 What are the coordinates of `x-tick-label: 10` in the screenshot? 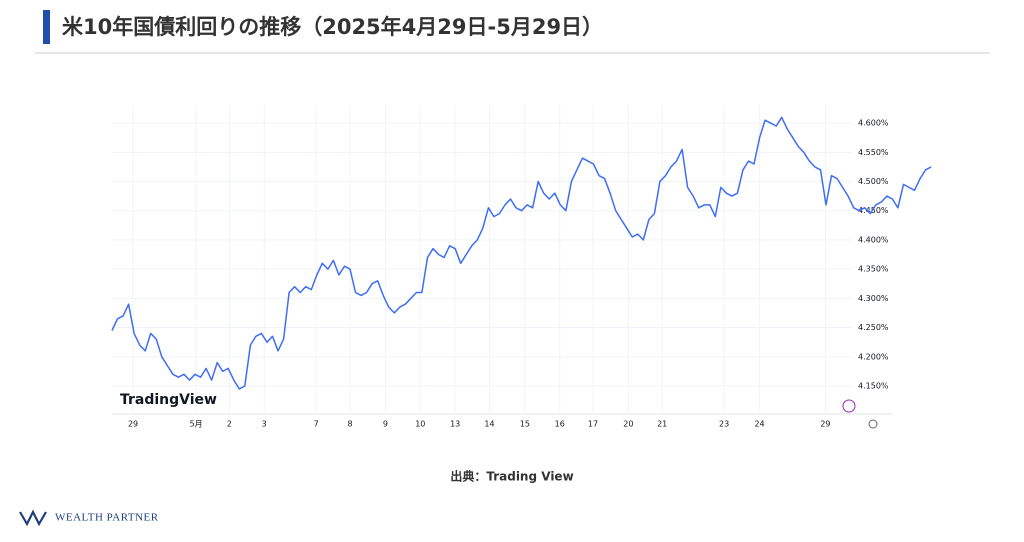 It's located at (420, 424).